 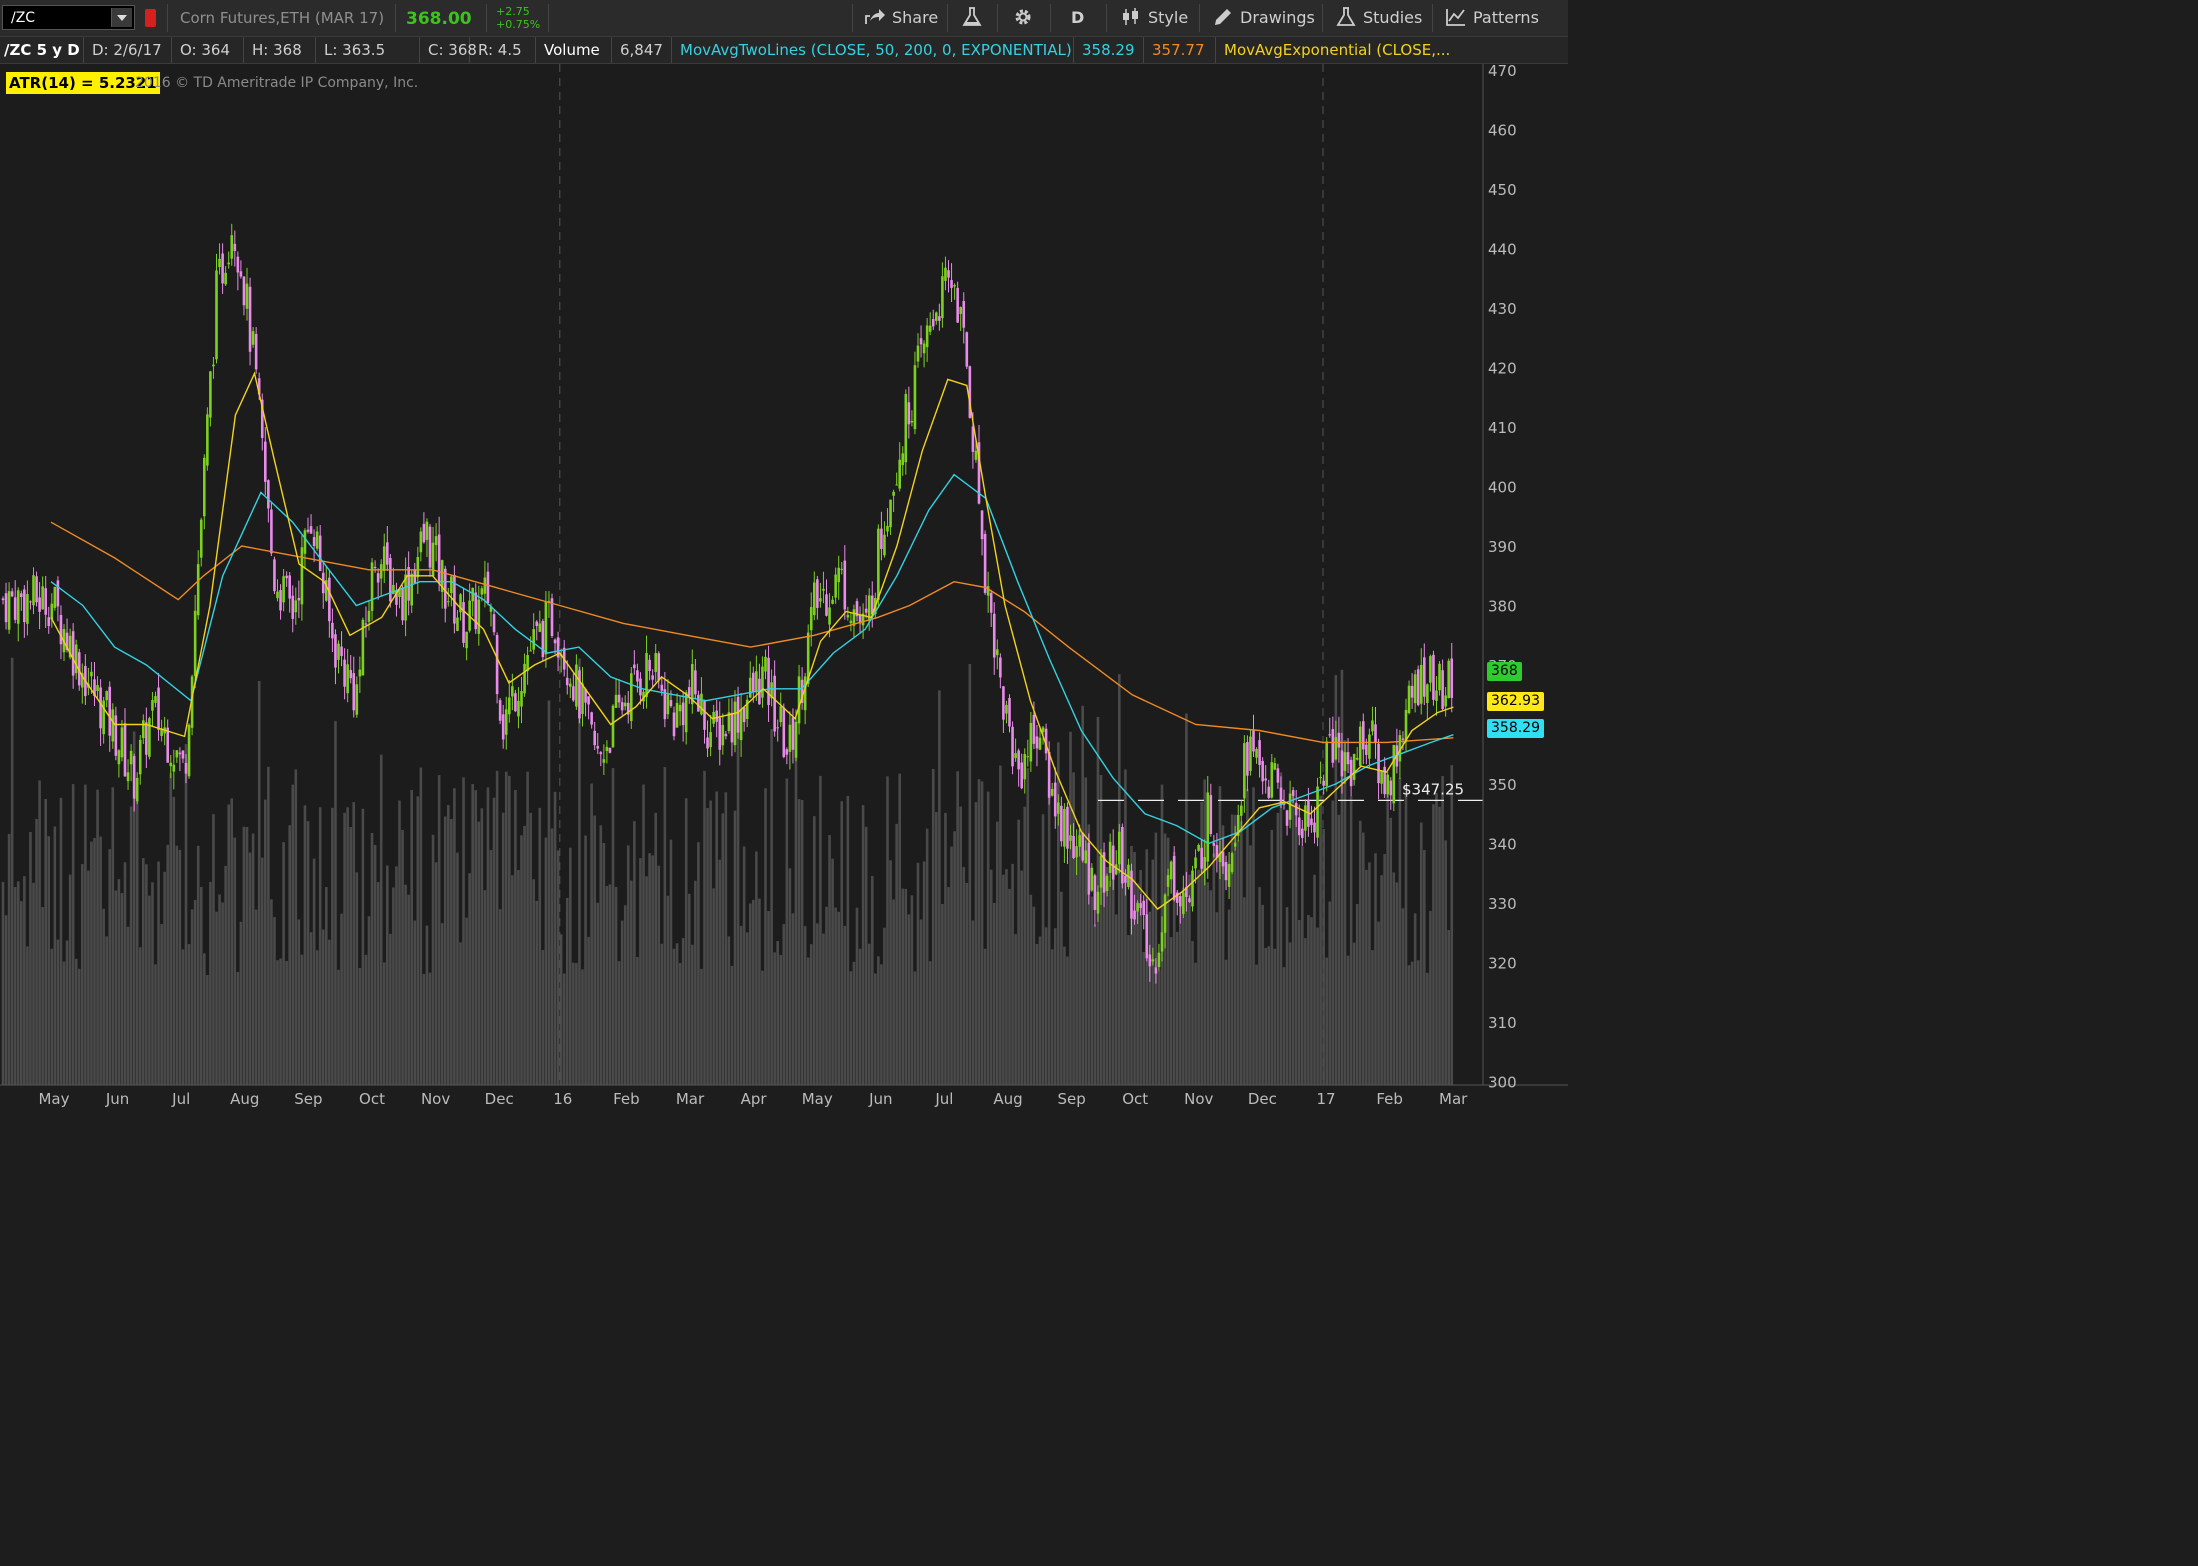 What do you see at coordinates (1290, 790) in the screenshot?
I see `price-level-line: $347.25` at bounding box center [1290, 790].